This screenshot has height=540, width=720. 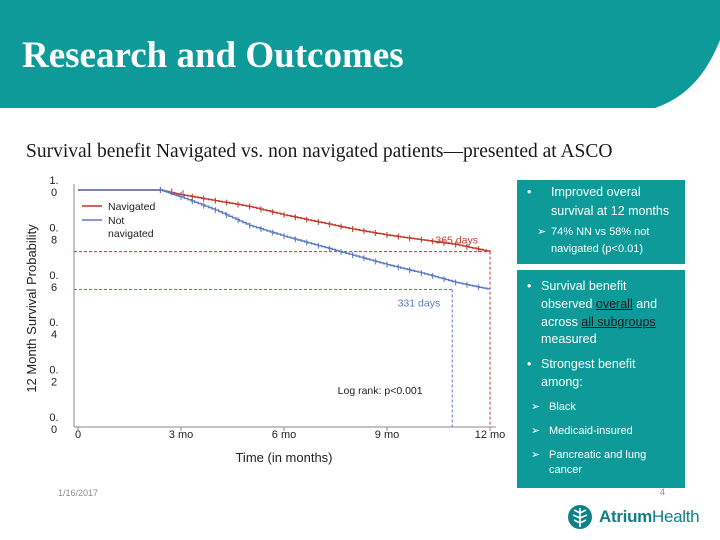 What do you see at coordinates (53, 329) in the screenshot?
I see `y-tick-label: 0. 4` at bounding box center [53, 329].